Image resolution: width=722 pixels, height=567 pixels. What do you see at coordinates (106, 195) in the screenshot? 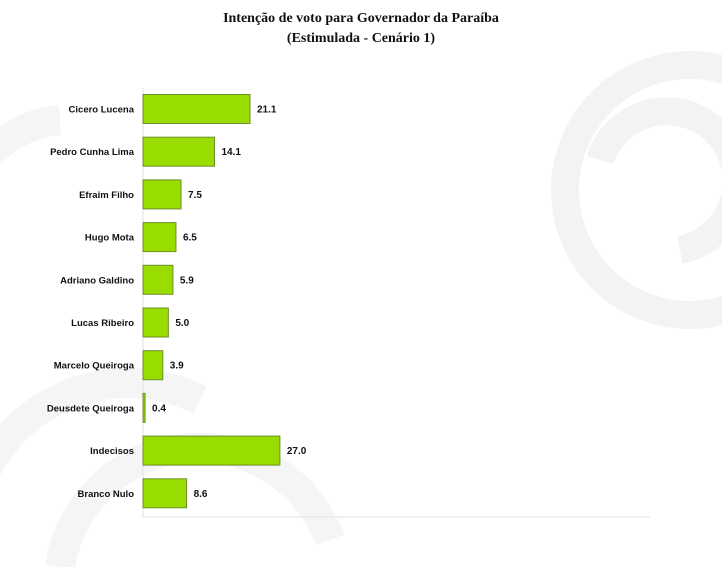
I see `category-label: Efraim Filho` at bounding box center [106, 195].